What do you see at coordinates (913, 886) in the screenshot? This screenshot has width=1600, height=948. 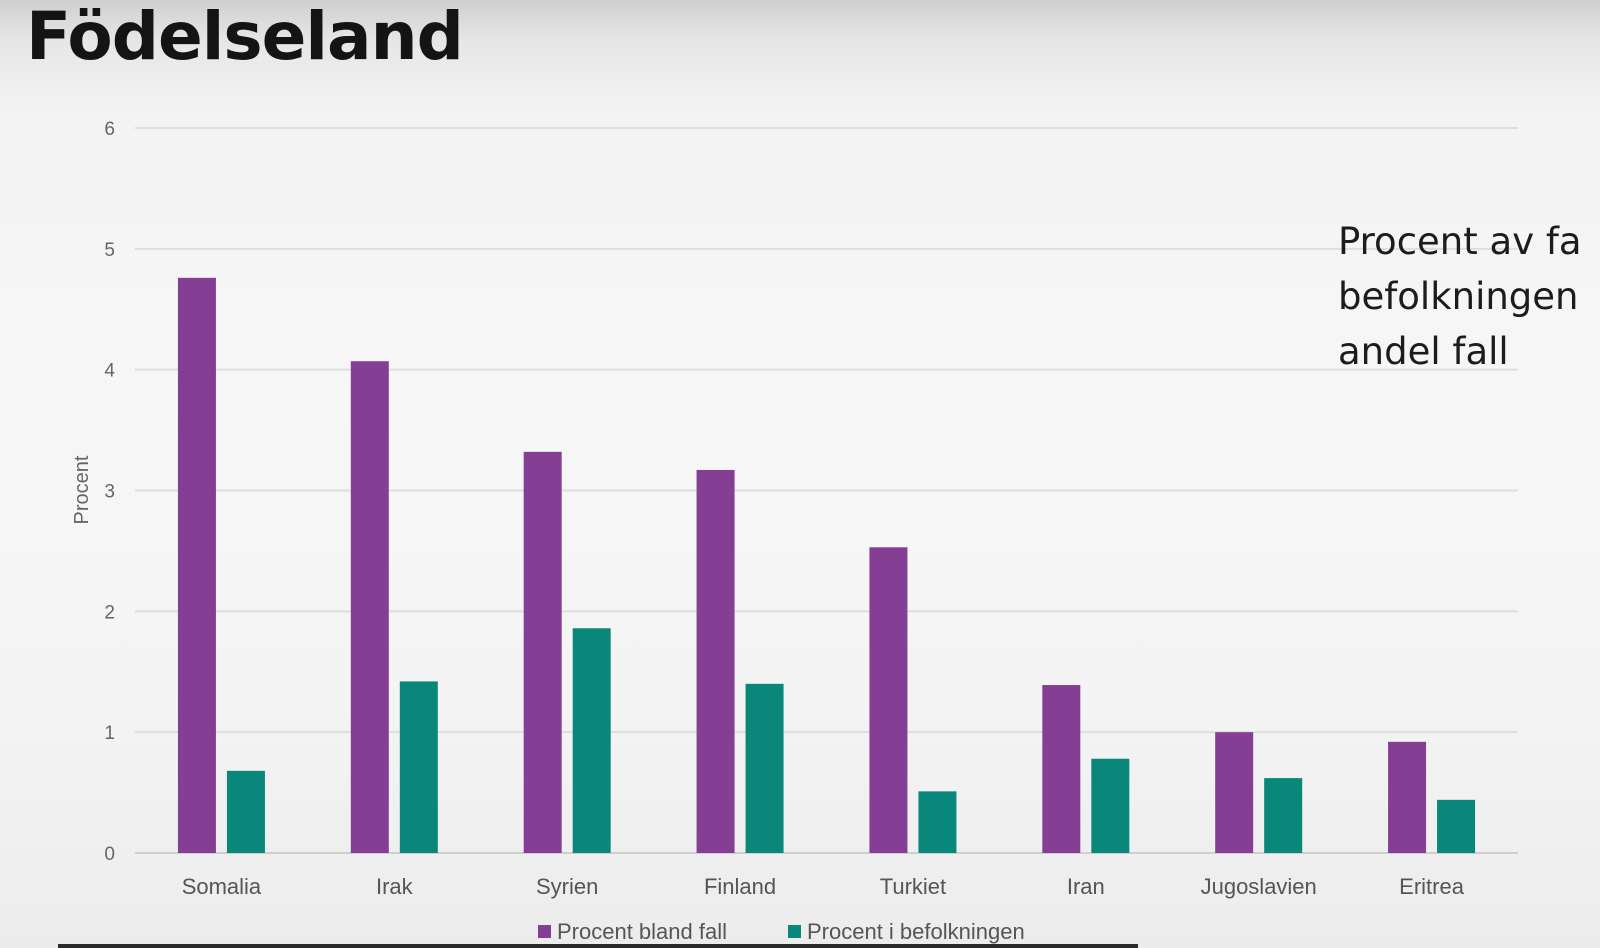 I see `x-tick-label: Turkiet` at bounding box center [913, 886].